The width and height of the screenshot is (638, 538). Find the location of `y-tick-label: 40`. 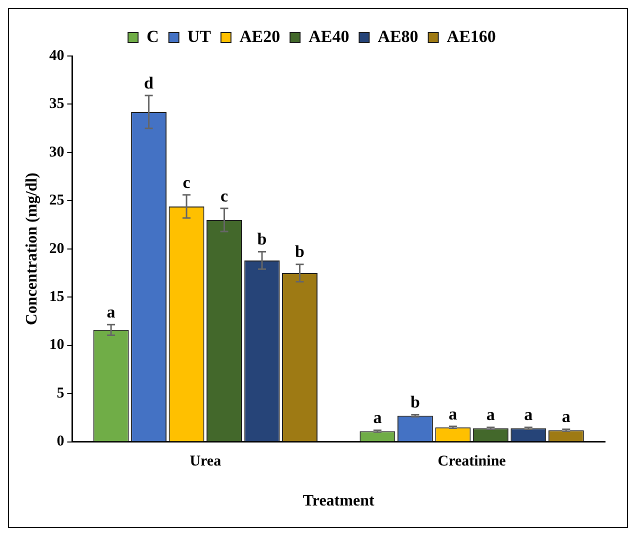

y-tick-label: 40 is located at coordinates (56, 56).